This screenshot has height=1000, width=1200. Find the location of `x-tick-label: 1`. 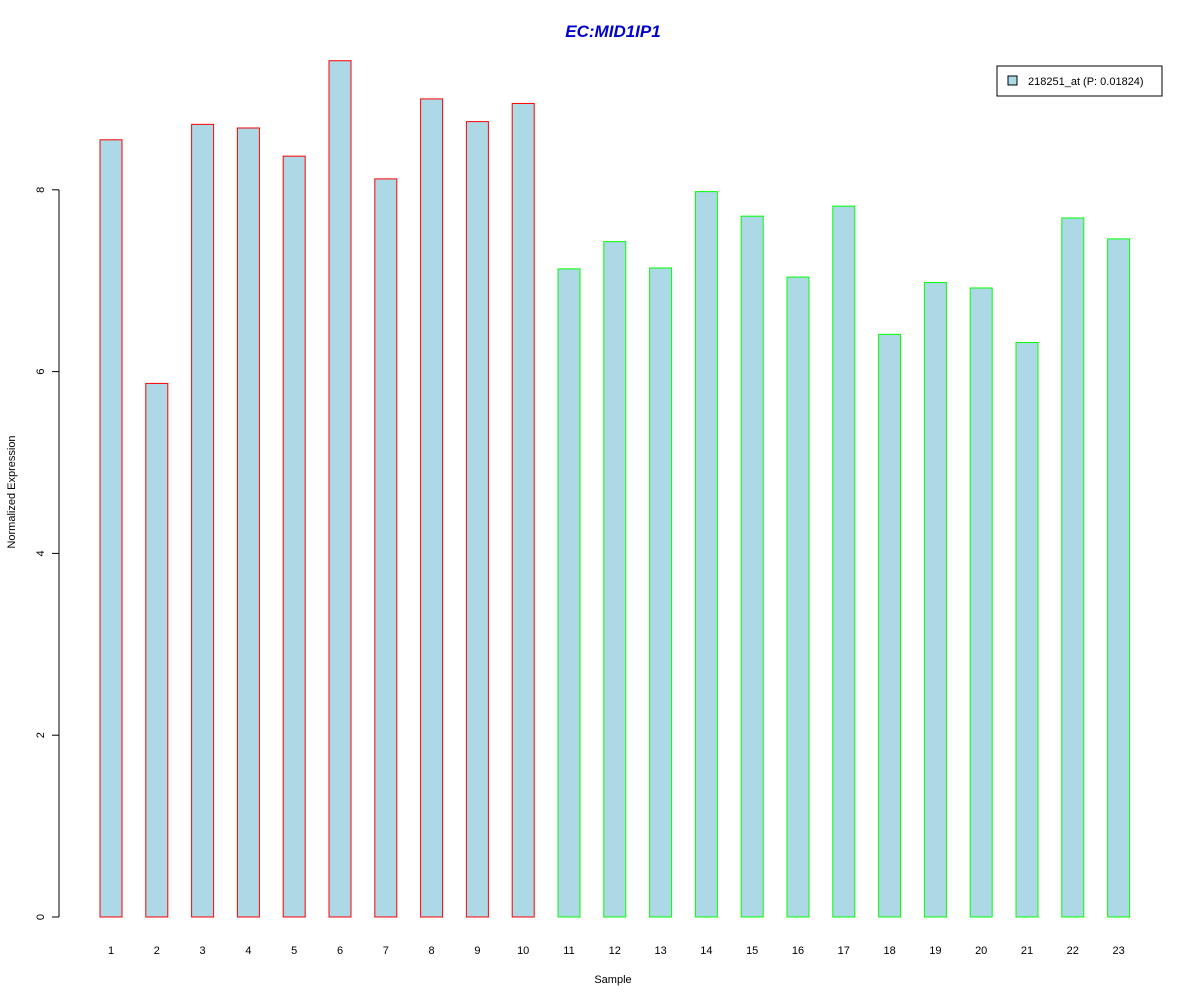

x-tick-label: 1 is located at coordinates (111, 951).